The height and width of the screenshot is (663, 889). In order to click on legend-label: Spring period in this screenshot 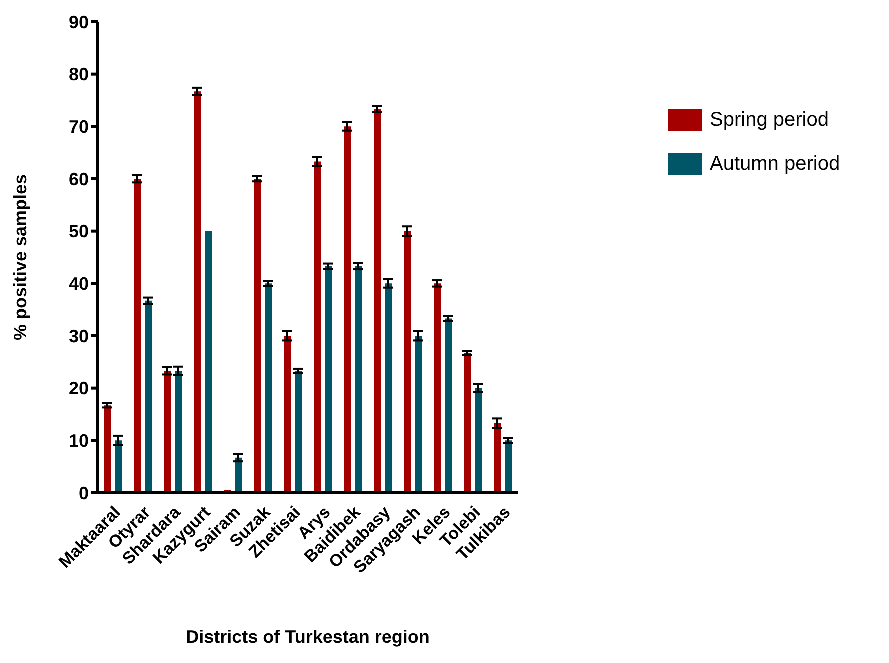, I will do `click(769, 120)`.